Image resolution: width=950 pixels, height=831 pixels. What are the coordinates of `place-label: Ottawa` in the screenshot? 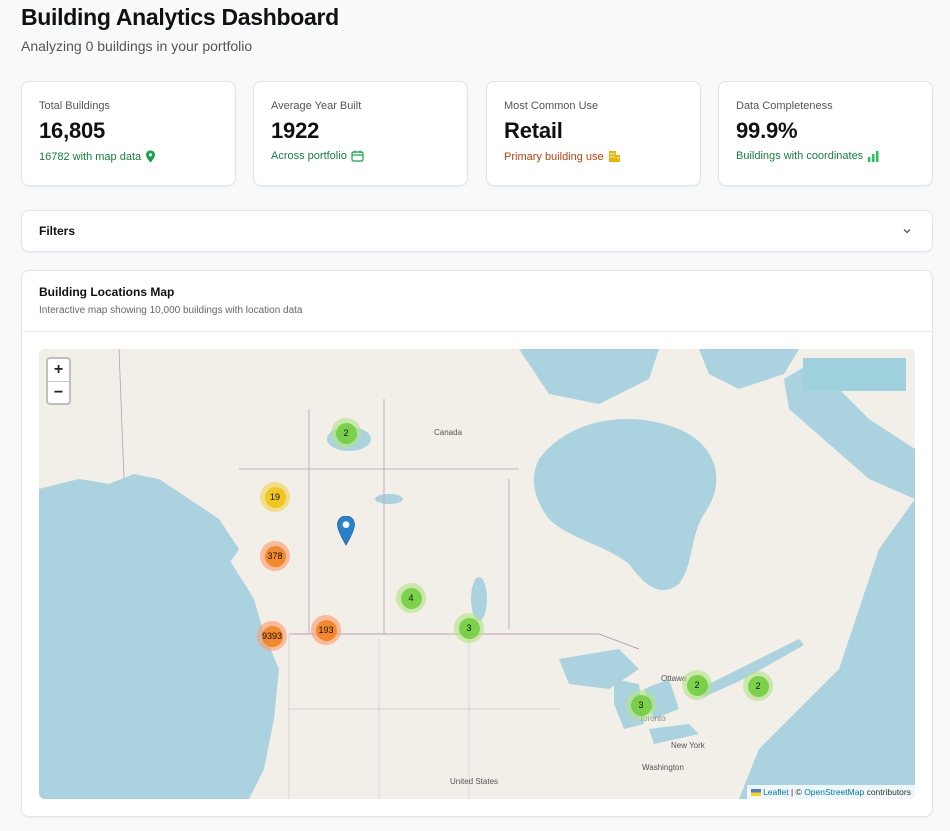 It's located at (674, 678).